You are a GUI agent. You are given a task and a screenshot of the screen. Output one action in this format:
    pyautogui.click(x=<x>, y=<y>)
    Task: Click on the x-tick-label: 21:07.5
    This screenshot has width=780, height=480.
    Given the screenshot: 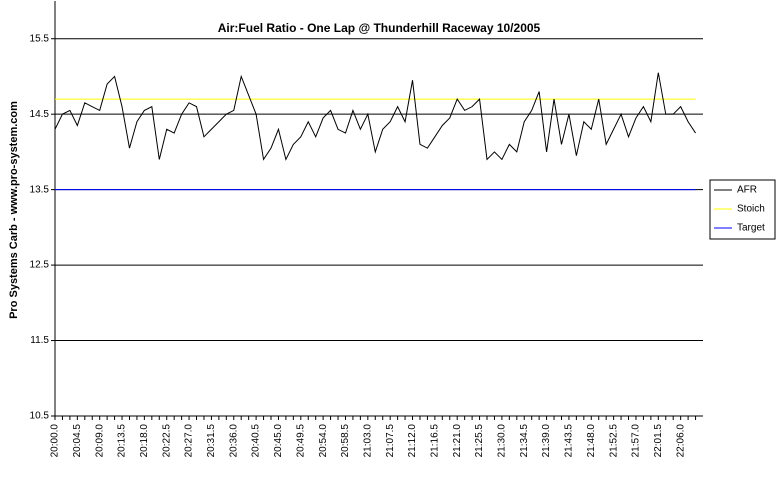 What is the action you would take?
    pyautogui.click(x=390, y=441)
    